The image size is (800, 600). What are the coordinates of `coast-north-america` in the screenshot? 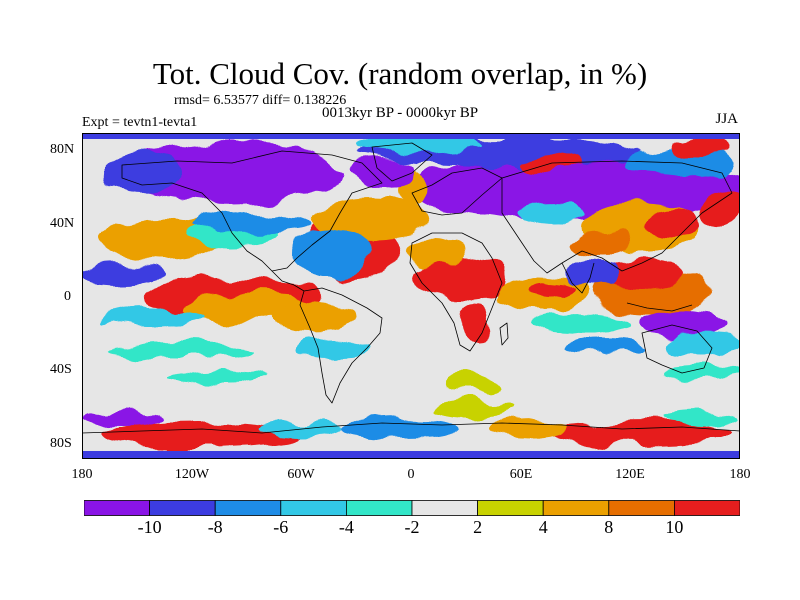 It's located at (252, 211).